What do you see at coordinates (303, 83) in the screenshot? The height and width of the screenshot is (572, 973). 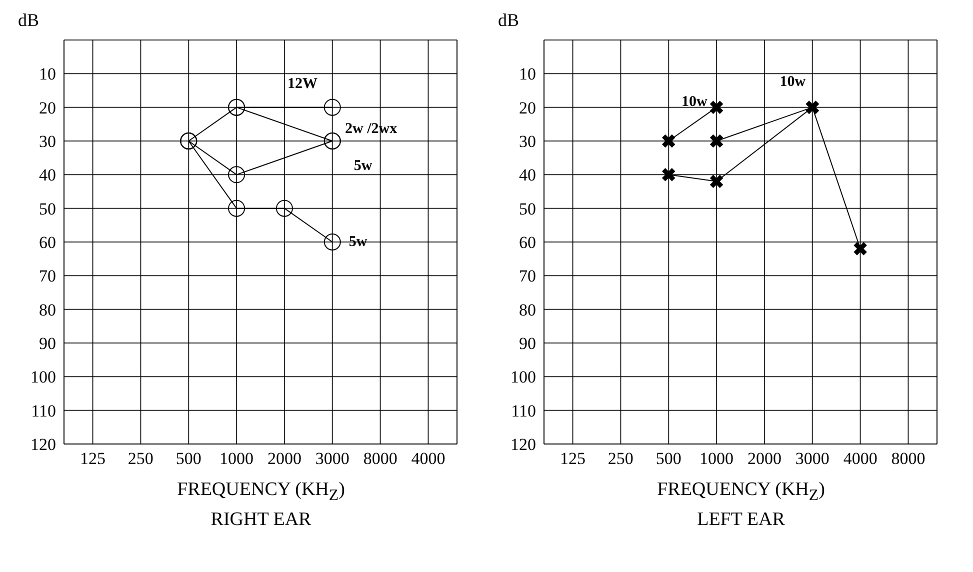 I see `annotation: 12W` at bounding box center [303, 83].